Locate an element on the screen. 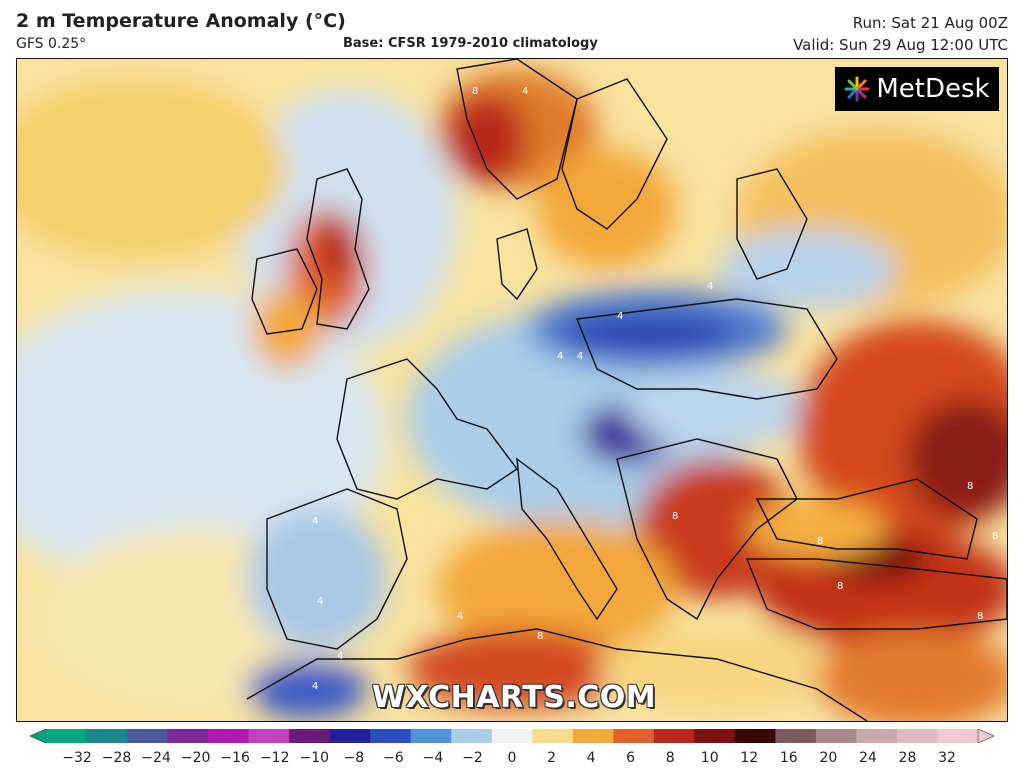 The image size is (1024, 784). scale-tick-label: 6 is located at coordinates (631, 758).